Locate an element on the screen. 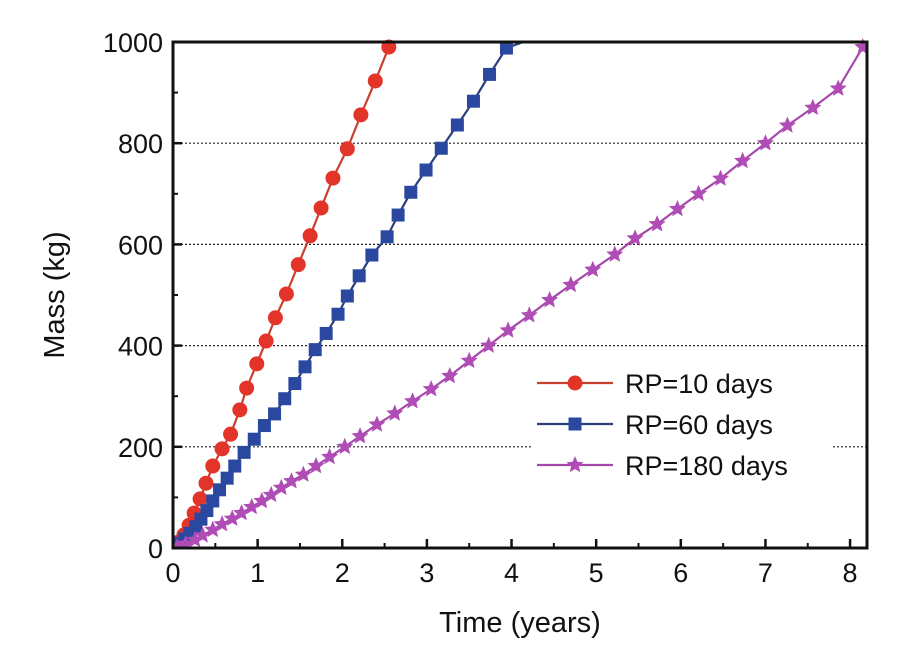 The width and height of the screenshot is (907, 668). y-tick-label: 800 is located at coordinates (140, 144).